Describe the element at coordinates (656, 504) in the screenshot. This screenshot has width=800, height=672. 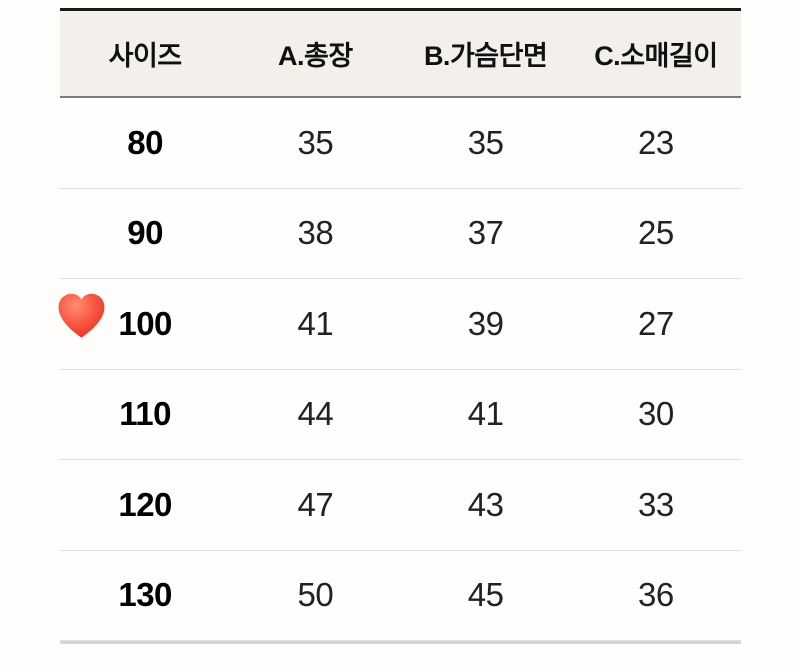
I see `cell-sleeve-value: 33` at that location.